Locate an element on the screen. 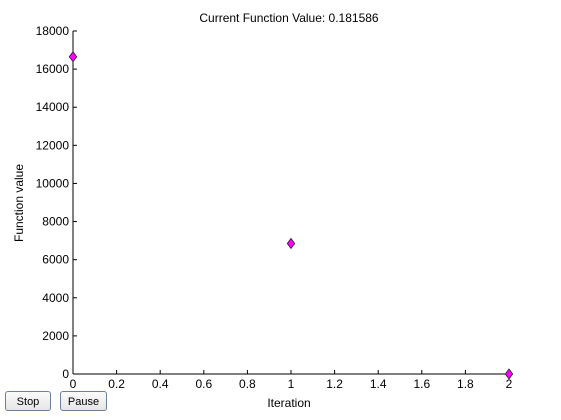  x-tick-label: 1 is located at coordinates (291, 384).